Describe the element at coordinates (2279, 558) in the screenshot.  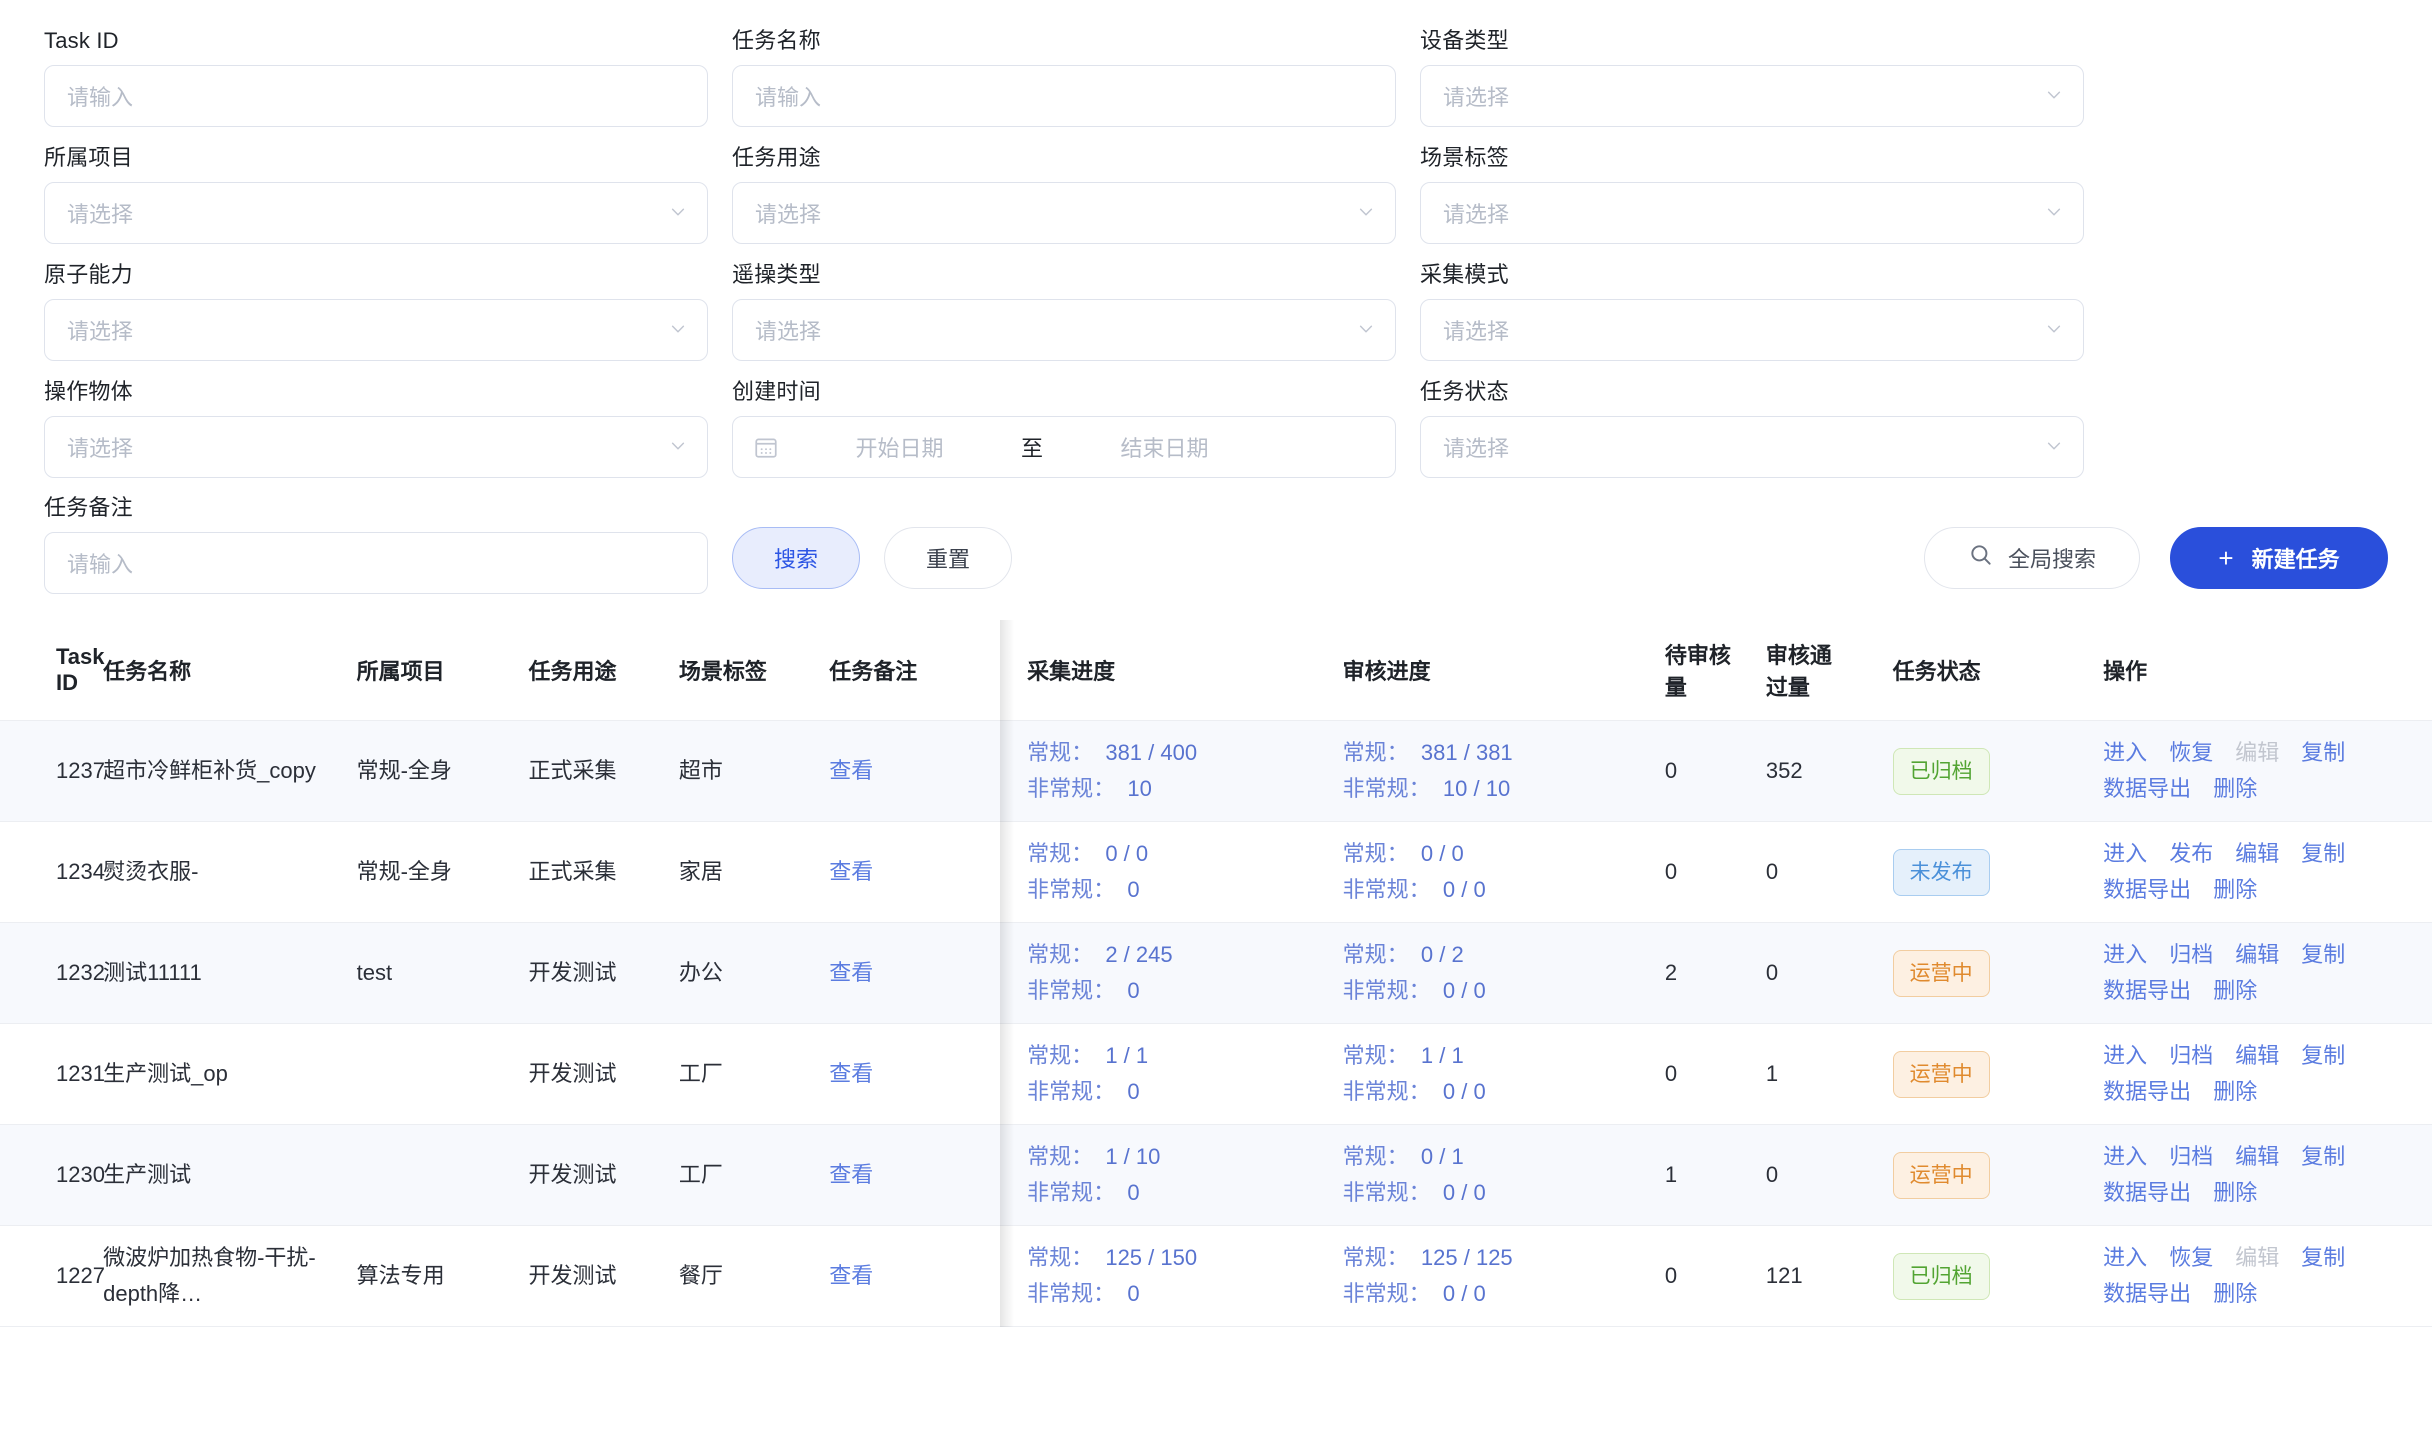
I see `new-task-button: + 新建任务` at that location.